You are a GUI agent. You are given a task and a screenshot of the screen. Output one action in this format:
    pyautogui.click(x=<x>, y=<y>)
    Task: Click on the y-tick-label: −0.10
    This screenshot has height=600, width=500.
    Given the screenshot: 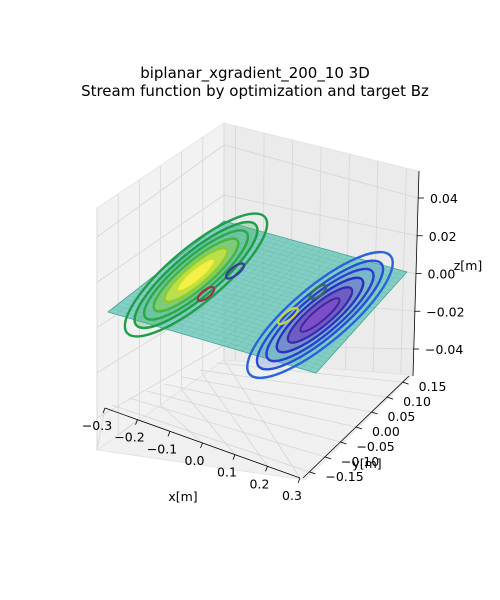 What is the action you would take?
    pyautogui.click(x=360, y=461)
    